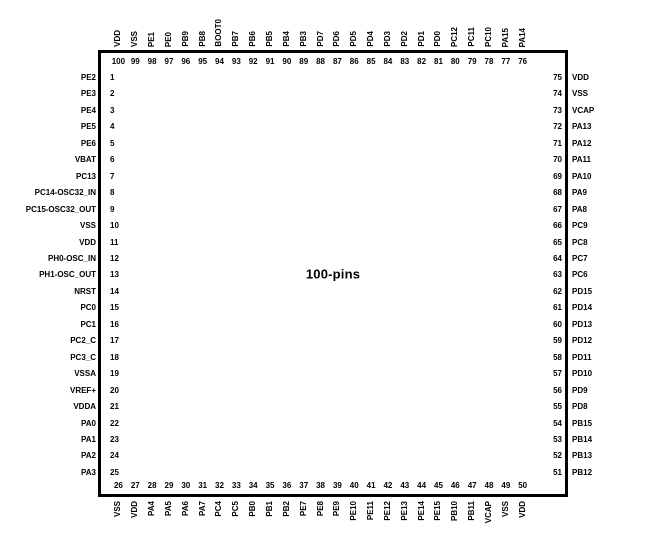  I want to click on pin-label-61: PD14, so click(582, 308).